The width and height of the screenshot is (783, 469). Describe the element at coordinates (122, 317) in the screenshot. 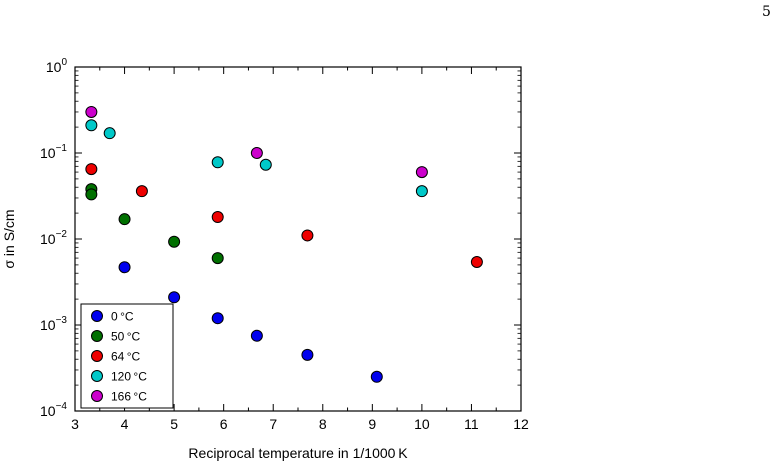

I see `legend-label: 0 °C` at that location.